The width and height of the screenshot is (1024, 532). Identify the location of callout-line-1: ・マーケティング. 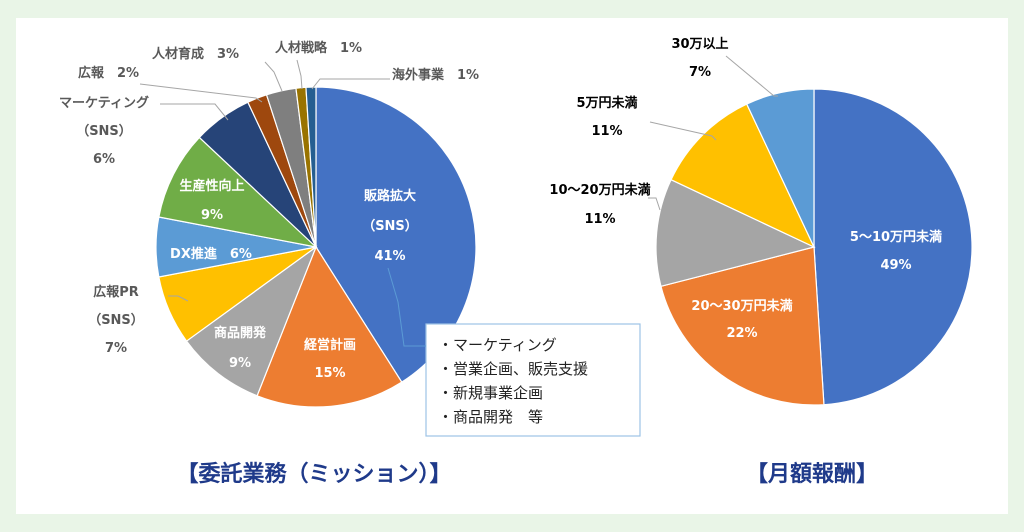
(497, 345).